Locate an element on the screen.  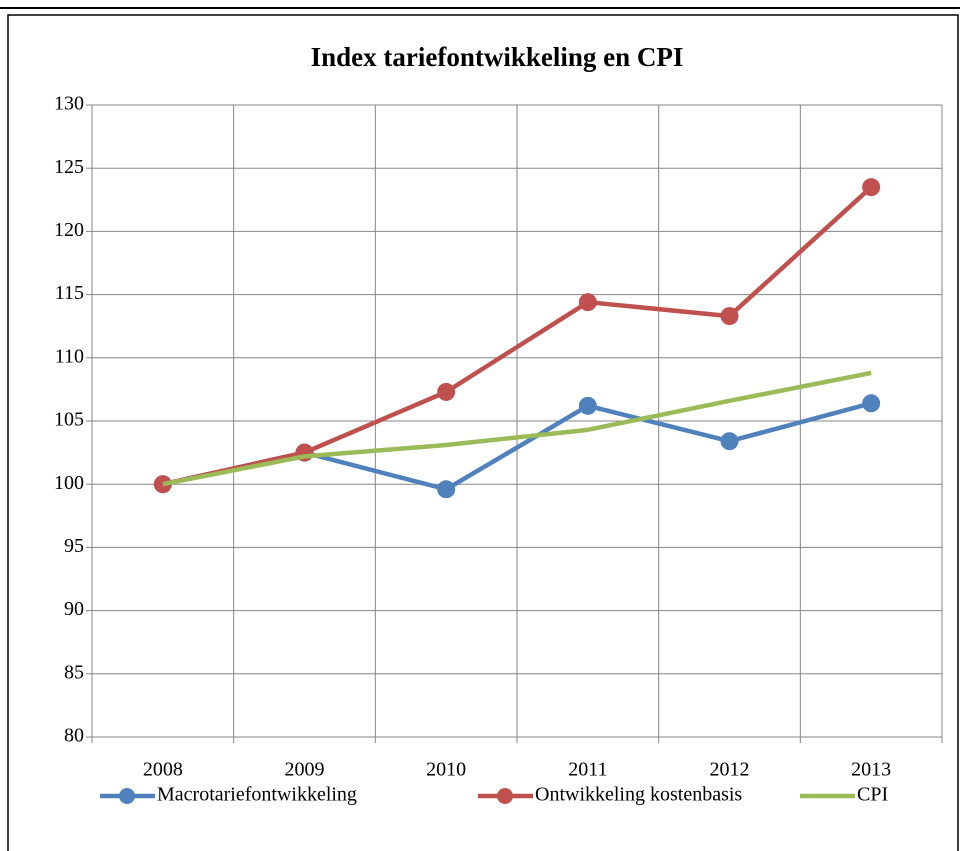
y-tick-label: 80 is located at coordinates (74, 736).